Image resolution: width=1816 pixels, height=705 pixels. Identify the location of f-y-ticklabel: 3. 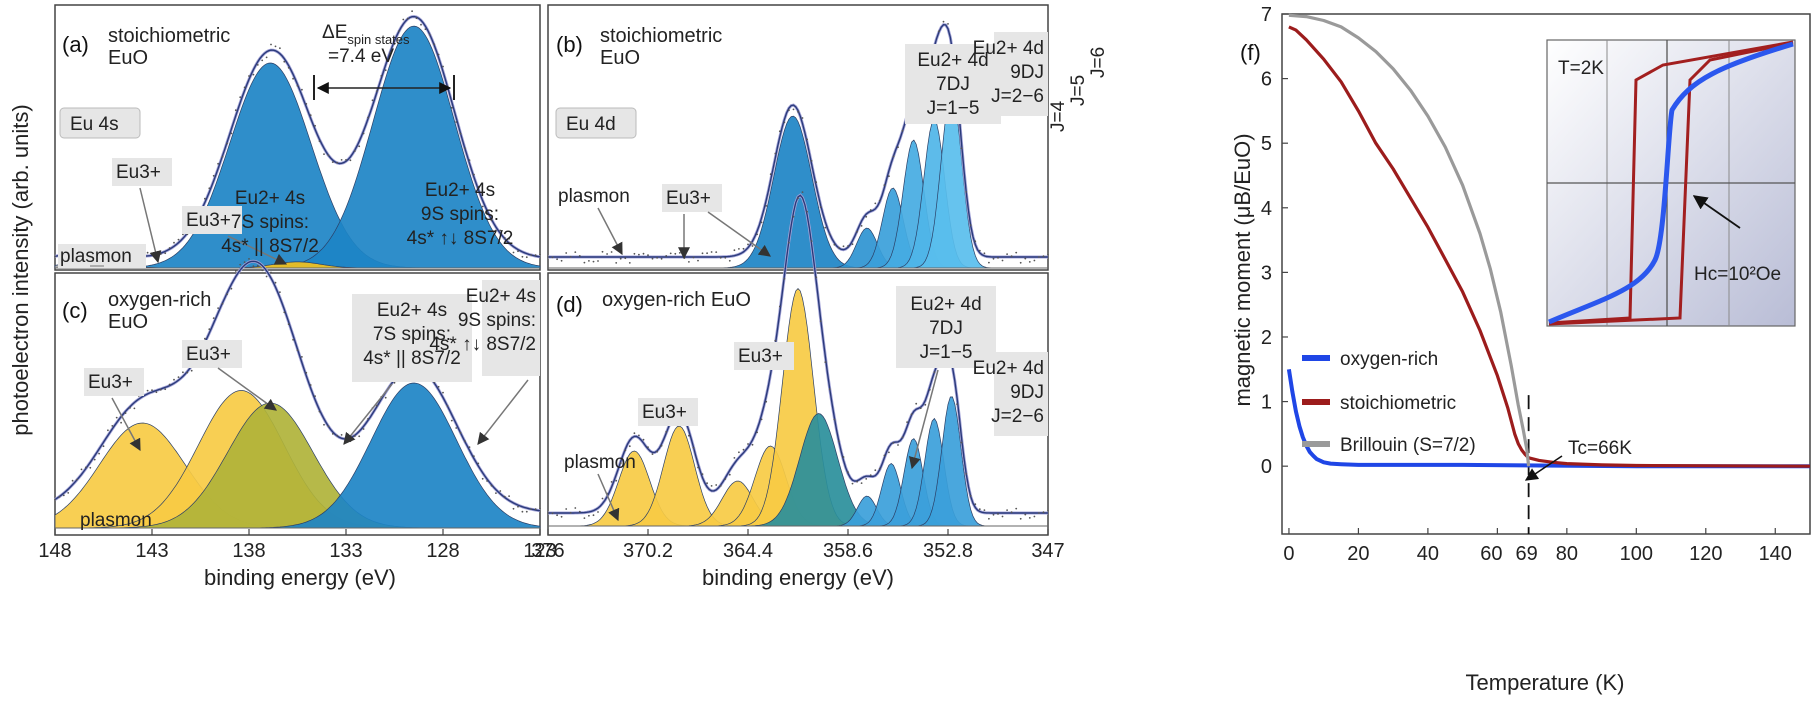
(1266, 273).